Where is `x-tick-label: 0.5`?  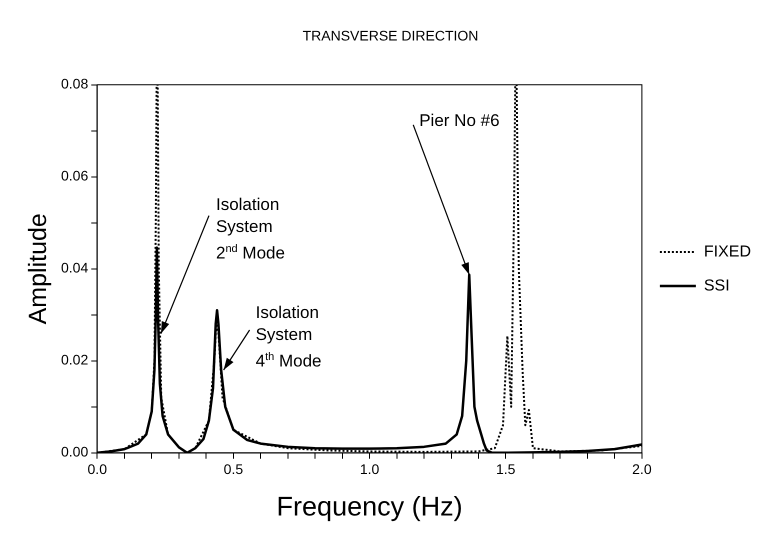
x-tick-label: 0.5 is located at coordinates (234, 469).